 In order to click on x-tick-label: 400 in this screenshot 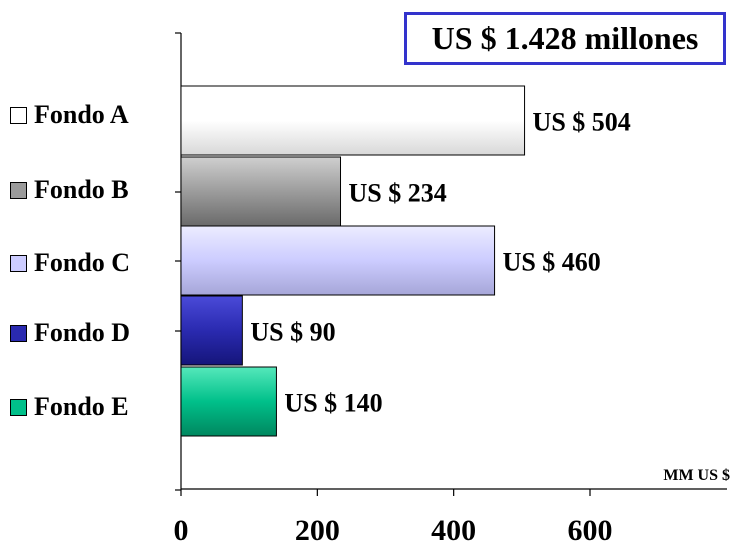, I will do `click(453, 530)`.